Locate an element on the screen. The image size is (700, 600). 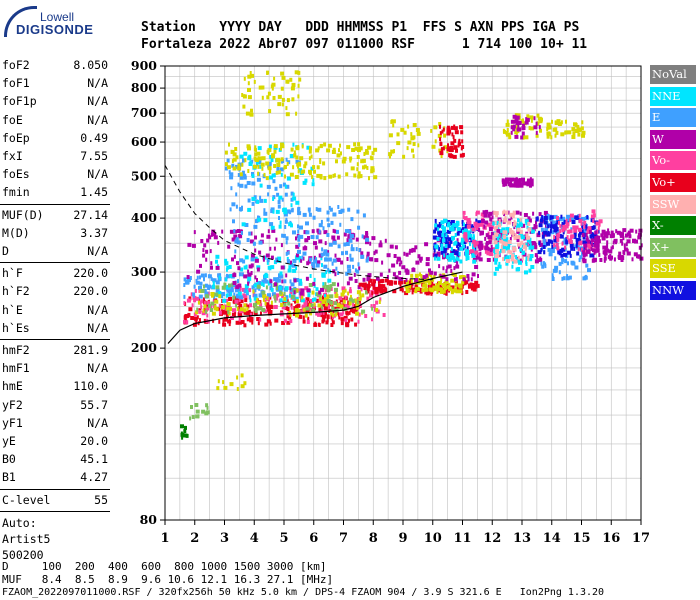
param-value: 55 is located at coordinates (101, 499).